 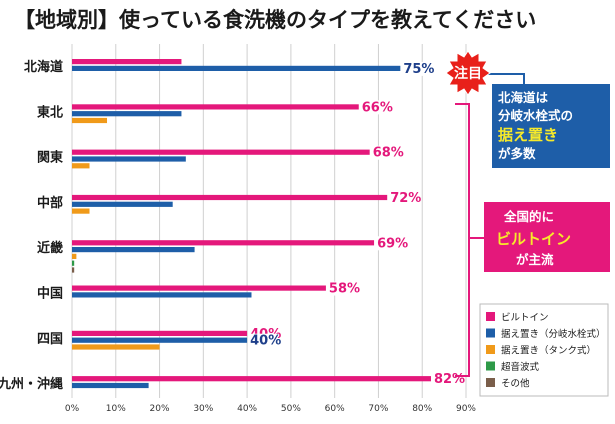 What do you see at coordinates (506, 78) in the screenshot?
I see `hokkaido-callout-connector` at bounding box center [506, 78].